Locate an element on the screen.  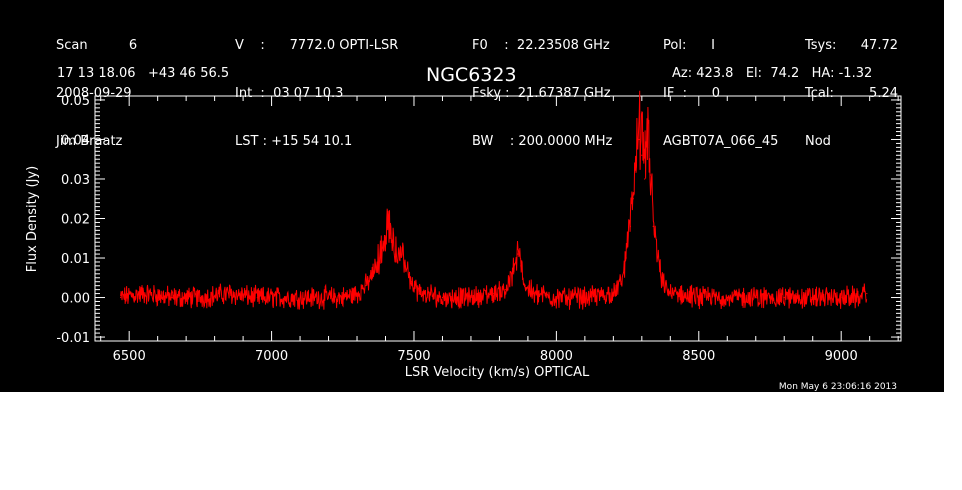
y-tick-label: 0.04 is located at coordinates (75, 140).